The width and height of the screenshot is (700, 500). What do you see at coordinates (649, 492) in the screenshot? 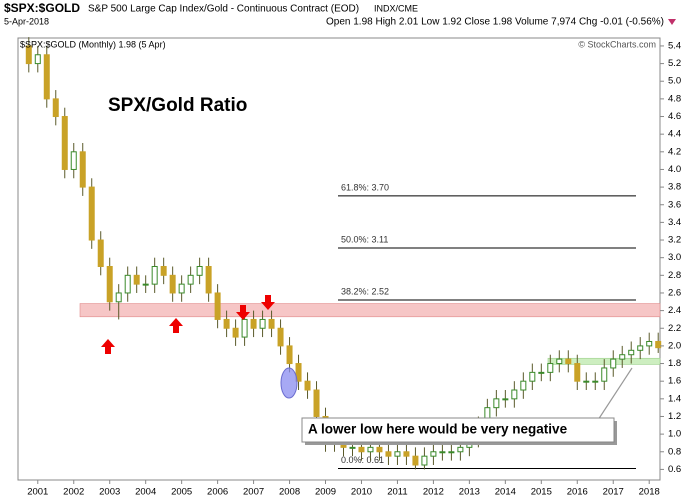
I see `x-tick-label: 2018` at bounding box center [649, 492].